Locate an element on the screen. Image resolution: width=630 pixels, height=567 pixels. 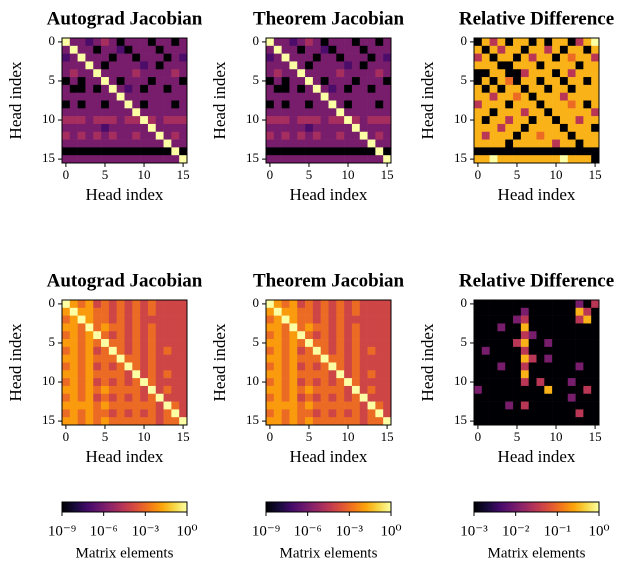
x-tick-label: 10 is located at coordinates (556, 174).